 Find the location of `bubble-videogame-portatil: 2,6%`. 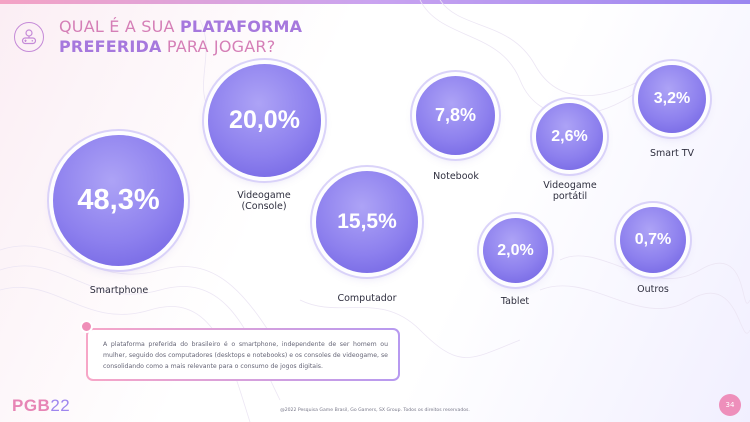

bubble-videogame-portatil: 2,6% is located at coordinates (569, 136).